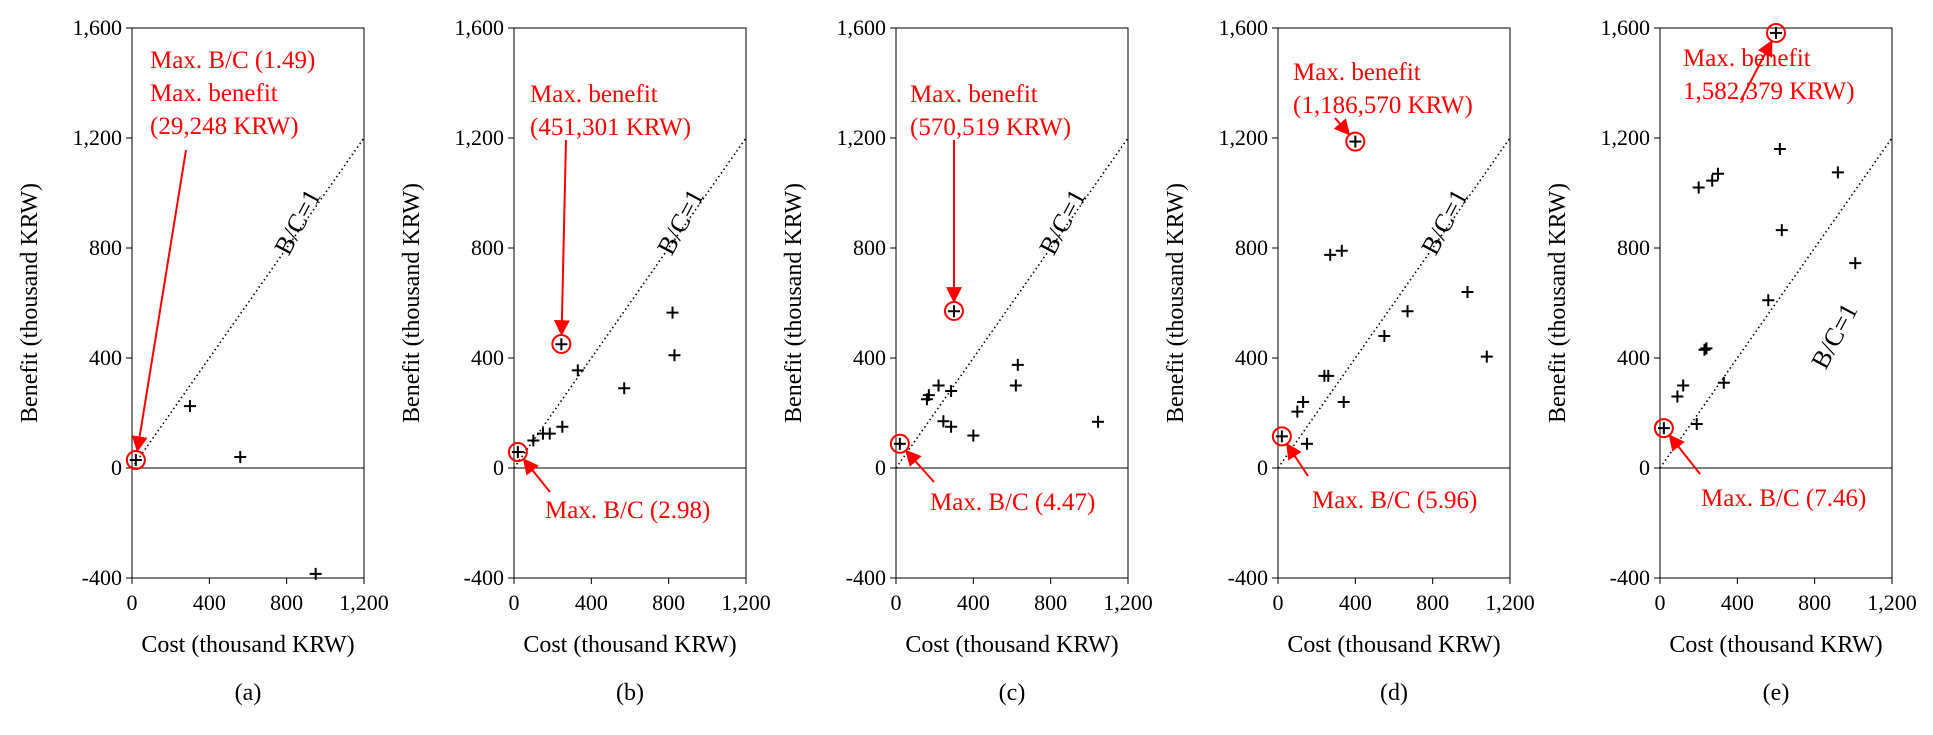 The width and height of the screenshot is (1933, 735). What do you see at coordinates (1776, 693) in the screenshot?
I see `panel-label: (e)` at bounding box center [1776, 693].